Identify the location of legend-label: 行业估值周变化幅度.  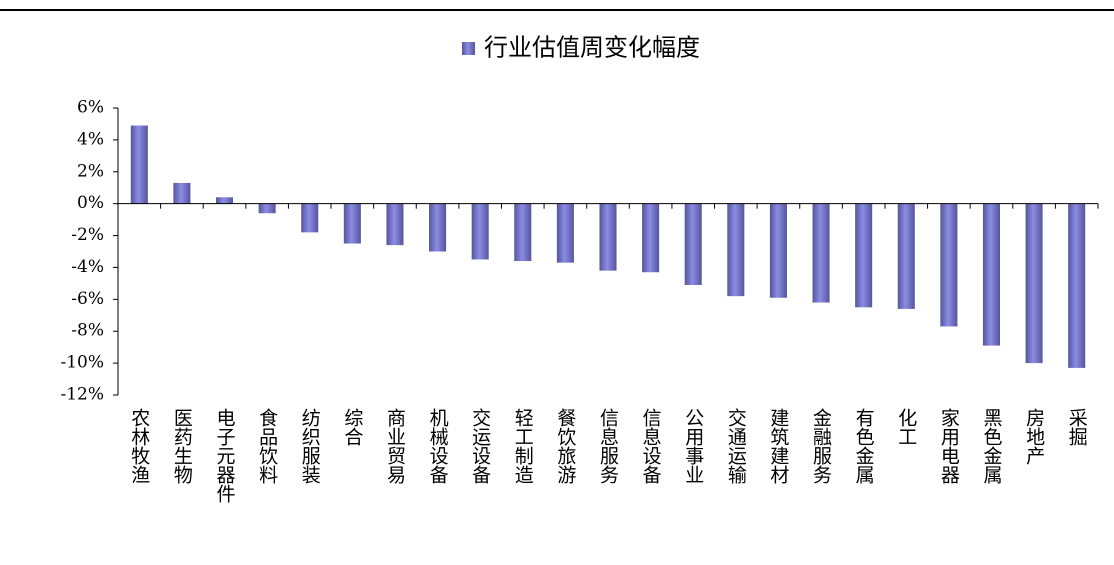
(592, 48).